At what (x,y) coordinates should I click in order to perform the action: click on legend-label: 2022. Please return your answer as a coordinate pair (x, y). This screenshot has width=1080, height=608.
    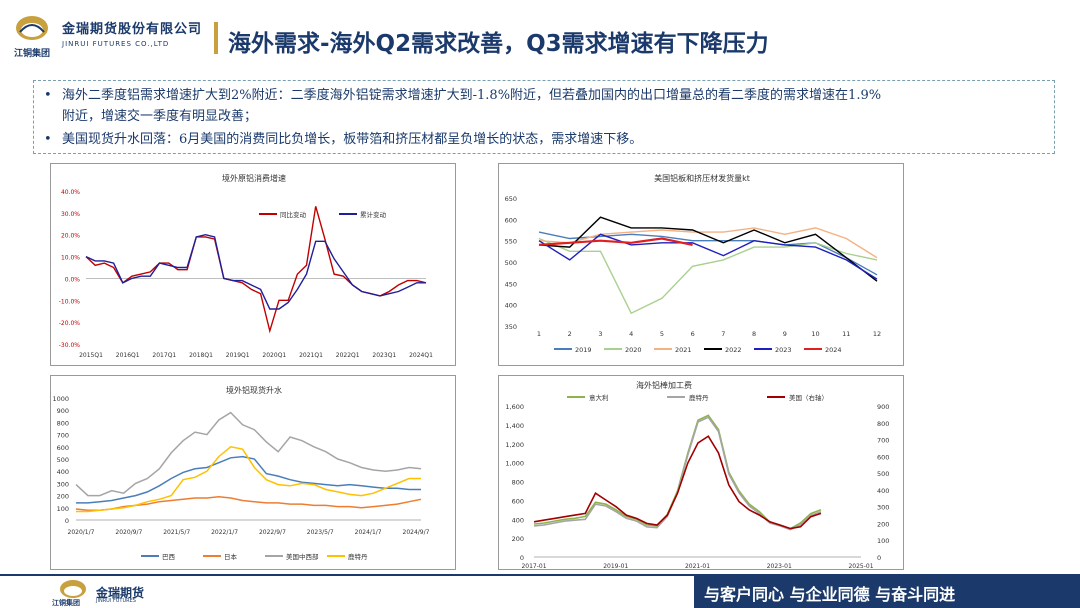
    Looking at the image, I should click on (733, 350).